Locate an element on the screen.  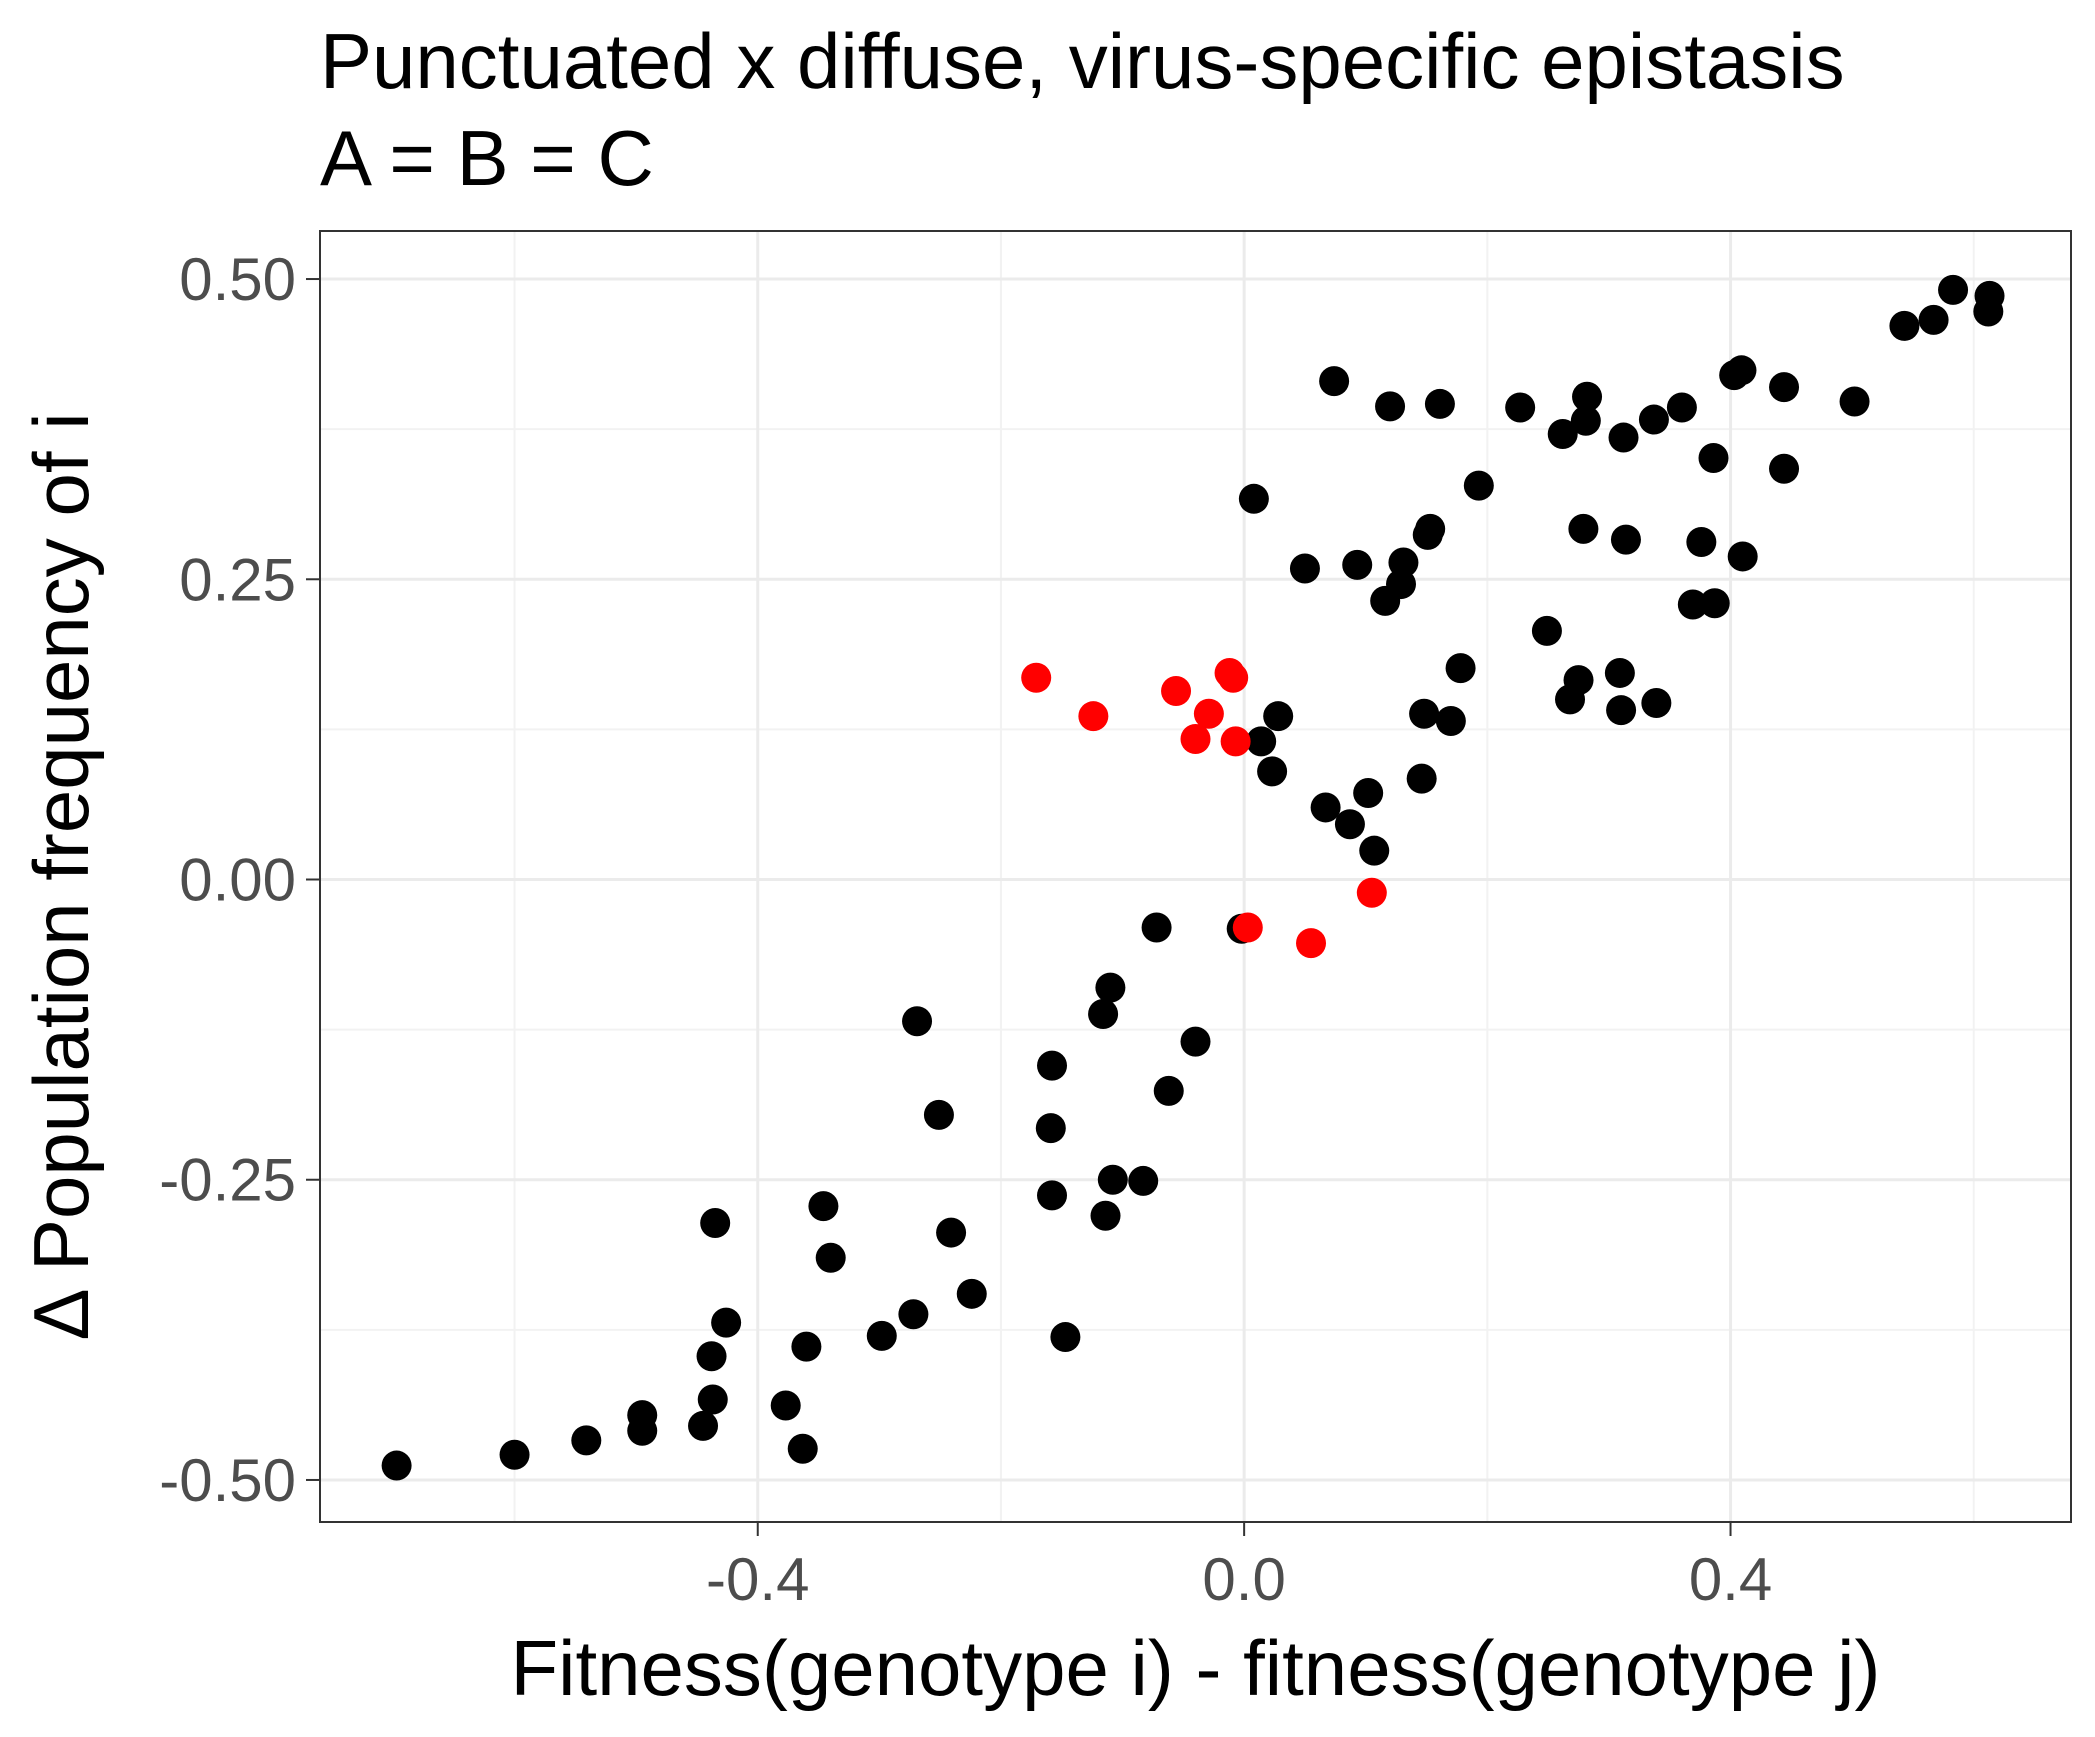
y-tick-label: 0.50 is located at coordinates (237, 279).